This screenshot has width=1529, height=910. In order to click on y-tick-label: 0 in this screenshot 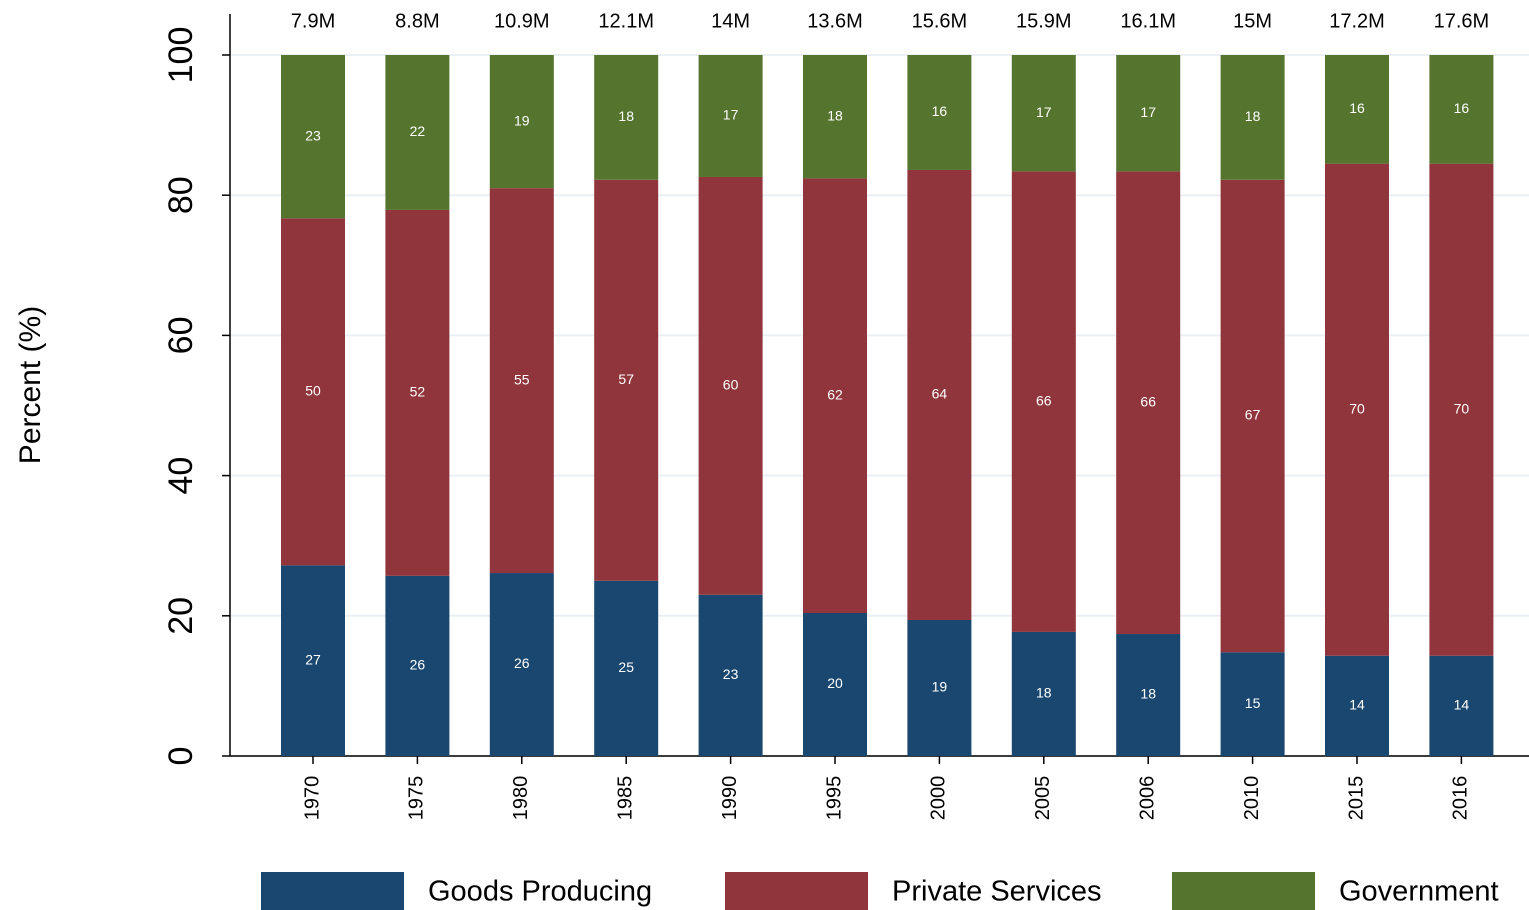, I will do `click(181, 756)`.